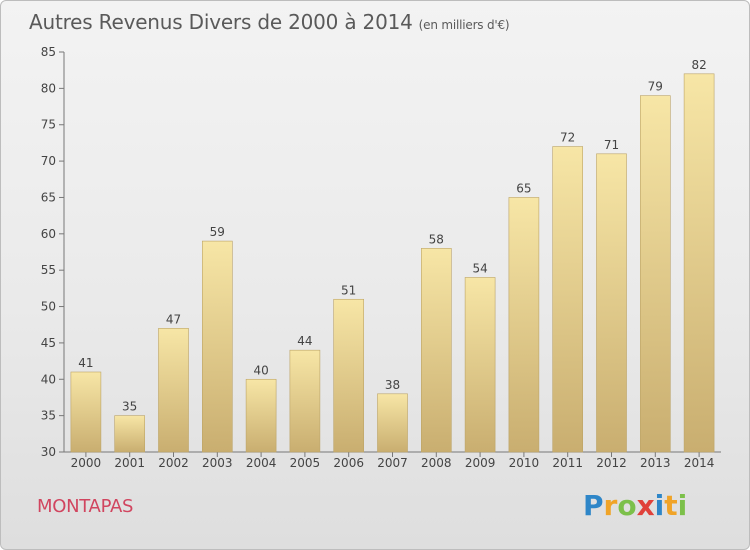 This screenshot has height=550, width=750. I want to click on y-tick-label: 65, so click(48, 197).